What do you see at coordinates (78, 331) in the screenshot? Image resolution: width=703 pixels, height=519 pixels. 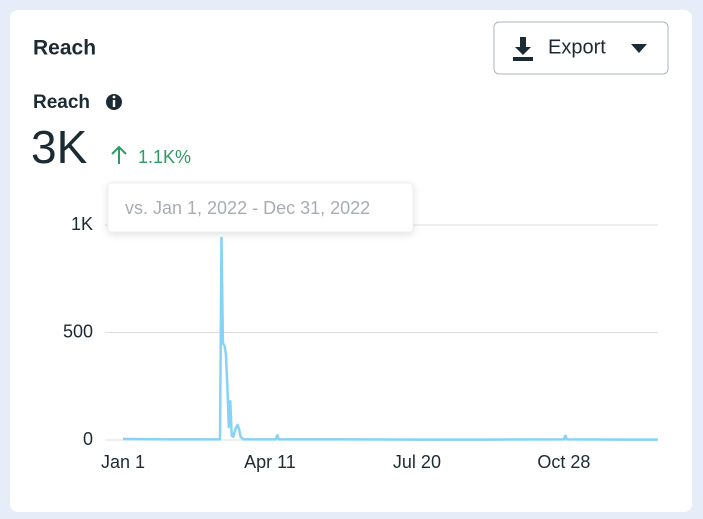 I see `y-tick-label: 500` at bounding box center [78, 331].